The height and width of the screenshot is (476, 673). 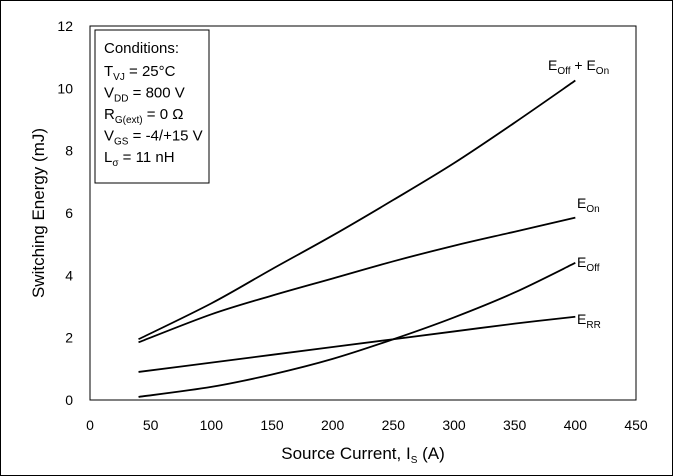 What do you see at coordinates (363, 455) in the screenshot?
I see `x-axis-title: Source Current, IS (A)` at bounding box center [363, 455].